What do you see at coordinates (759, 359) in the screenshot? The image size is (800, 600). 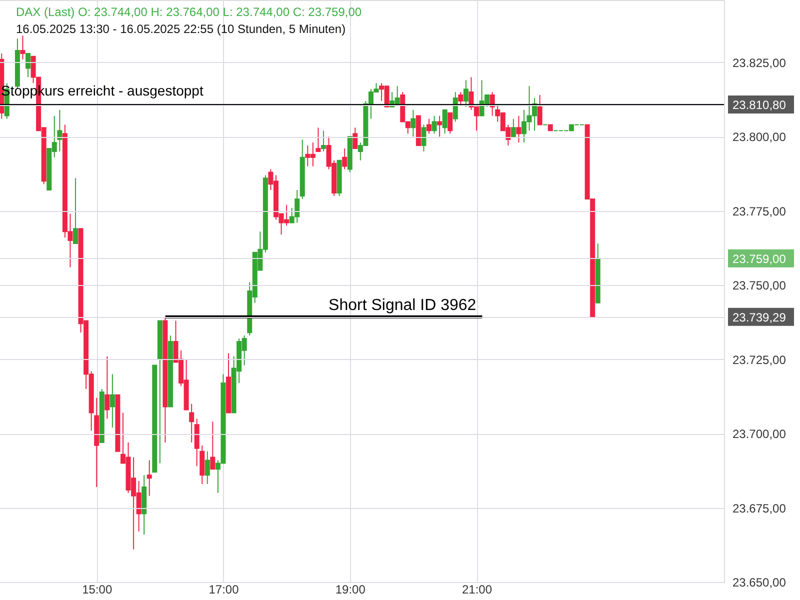 I see `y-tick-label: 23.725,00` at bounding box center [759, 359].